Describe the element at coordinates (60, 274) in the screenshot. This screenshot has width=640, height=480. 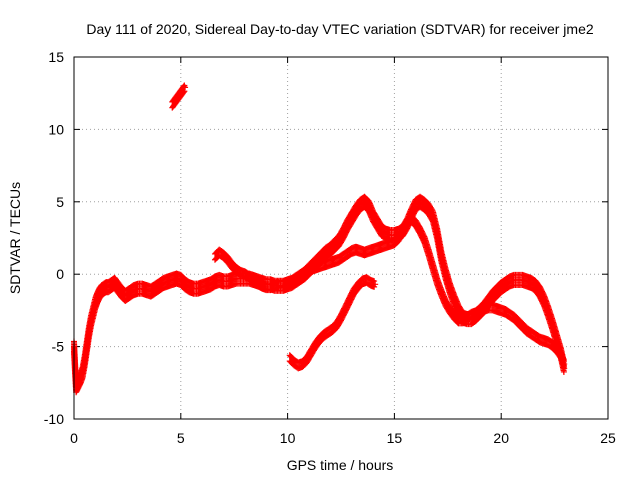
I see `y-tick-label: 0` at that location.